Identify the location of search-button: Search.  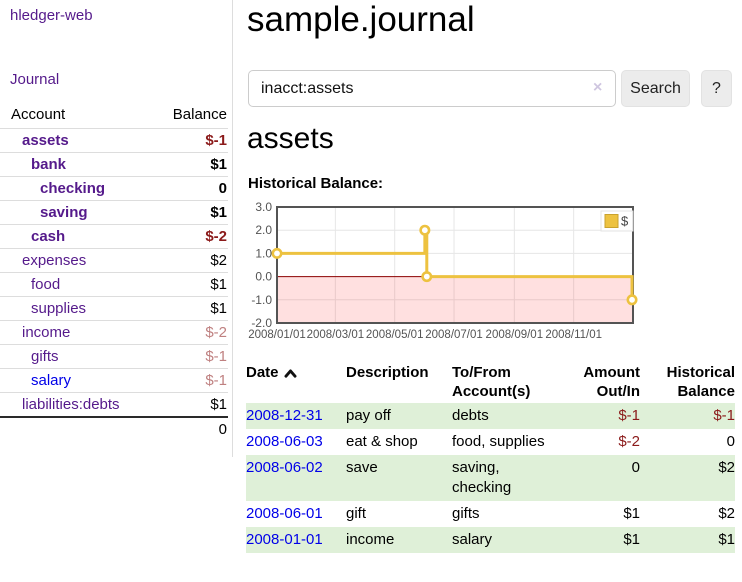
(655, 88).